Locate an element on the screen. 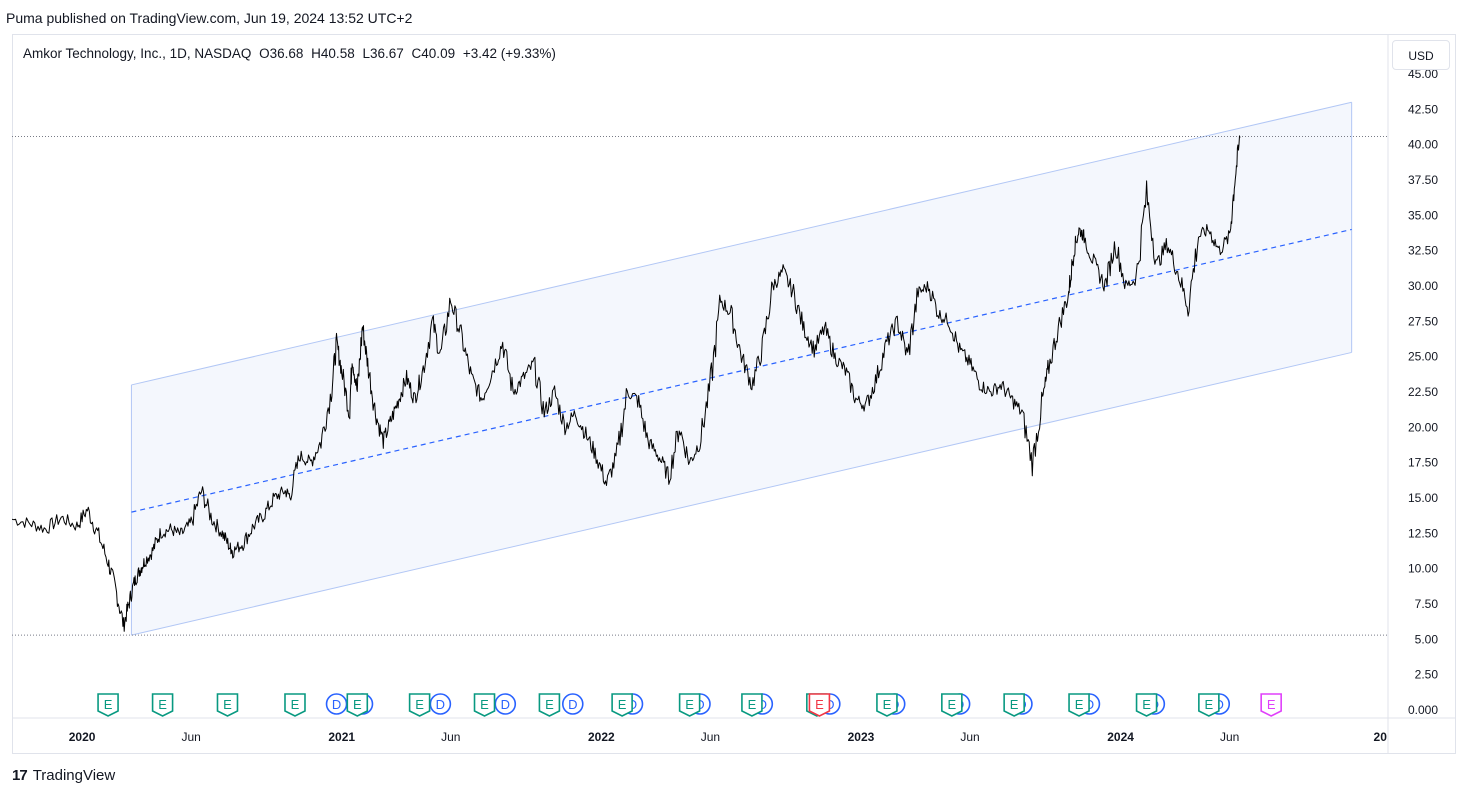 This screenshot has height=798, width=1469. y-tick-label: 15.00 is located at coordinates (1423, 498).